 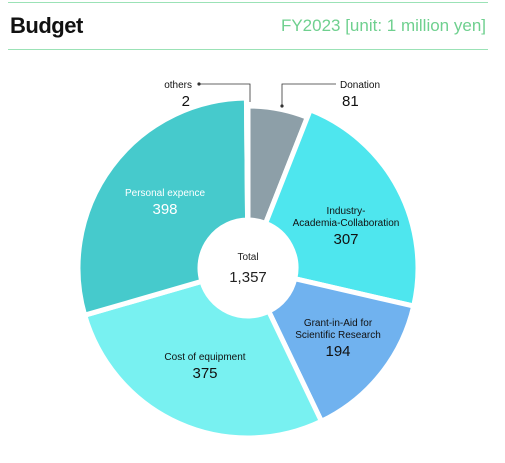 I want to click on page-title: Budget, so click(x=46, y=25).